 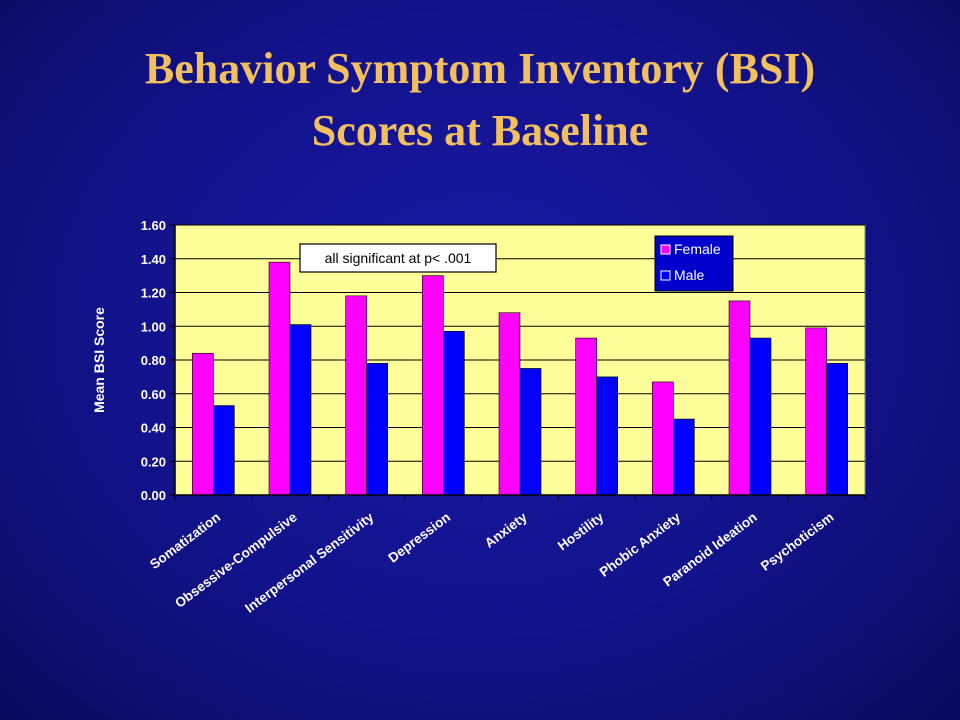 I want to click on title-line-2: Scores at Baseline, so click(x=480, y=130).